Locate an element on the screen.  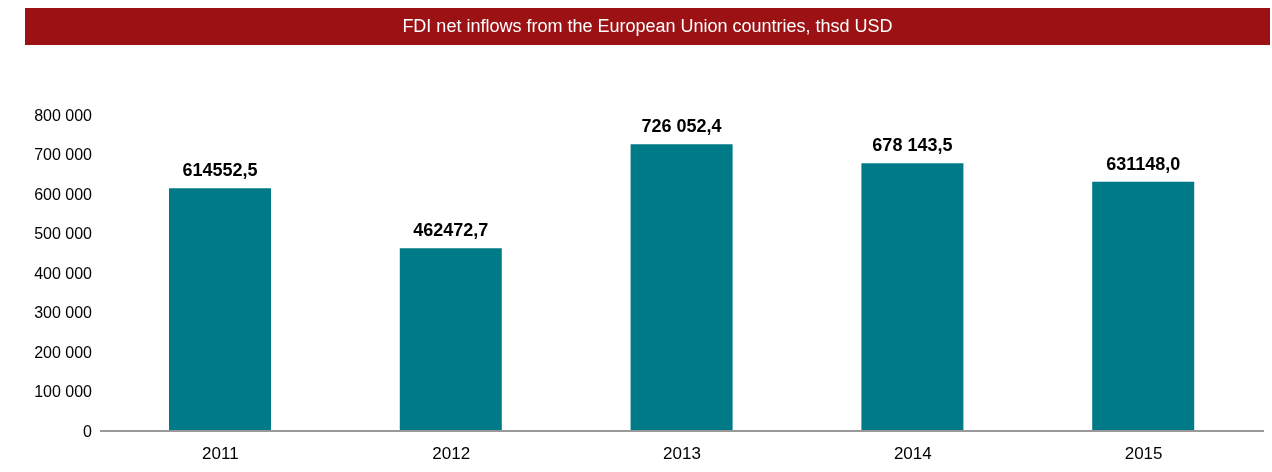
y-tick-label: 600 000 is located at coordinates (63, 194).